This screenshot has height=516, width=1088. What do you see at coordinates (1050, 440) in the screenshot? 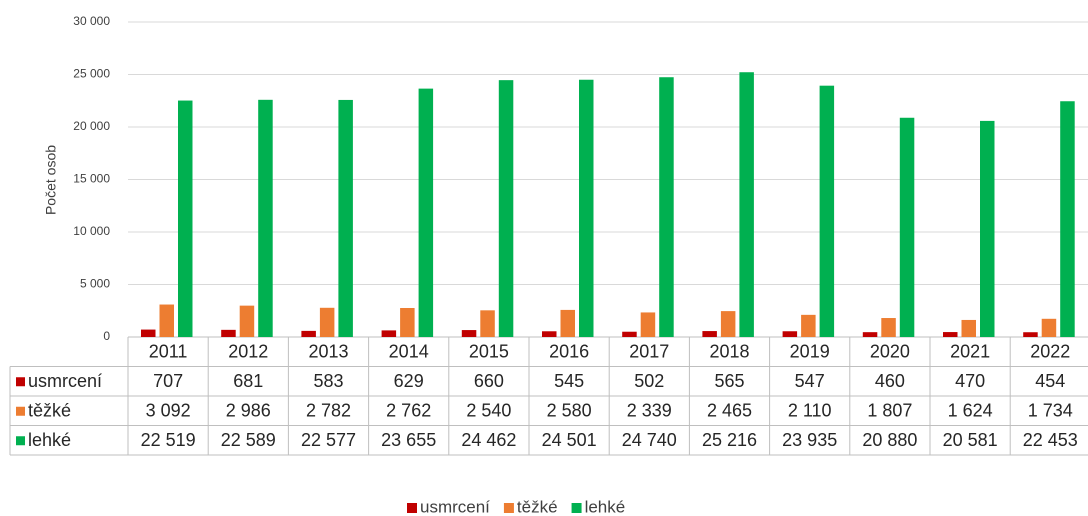
I see `table-value: 22 453` at bounding box center [1050, 440].